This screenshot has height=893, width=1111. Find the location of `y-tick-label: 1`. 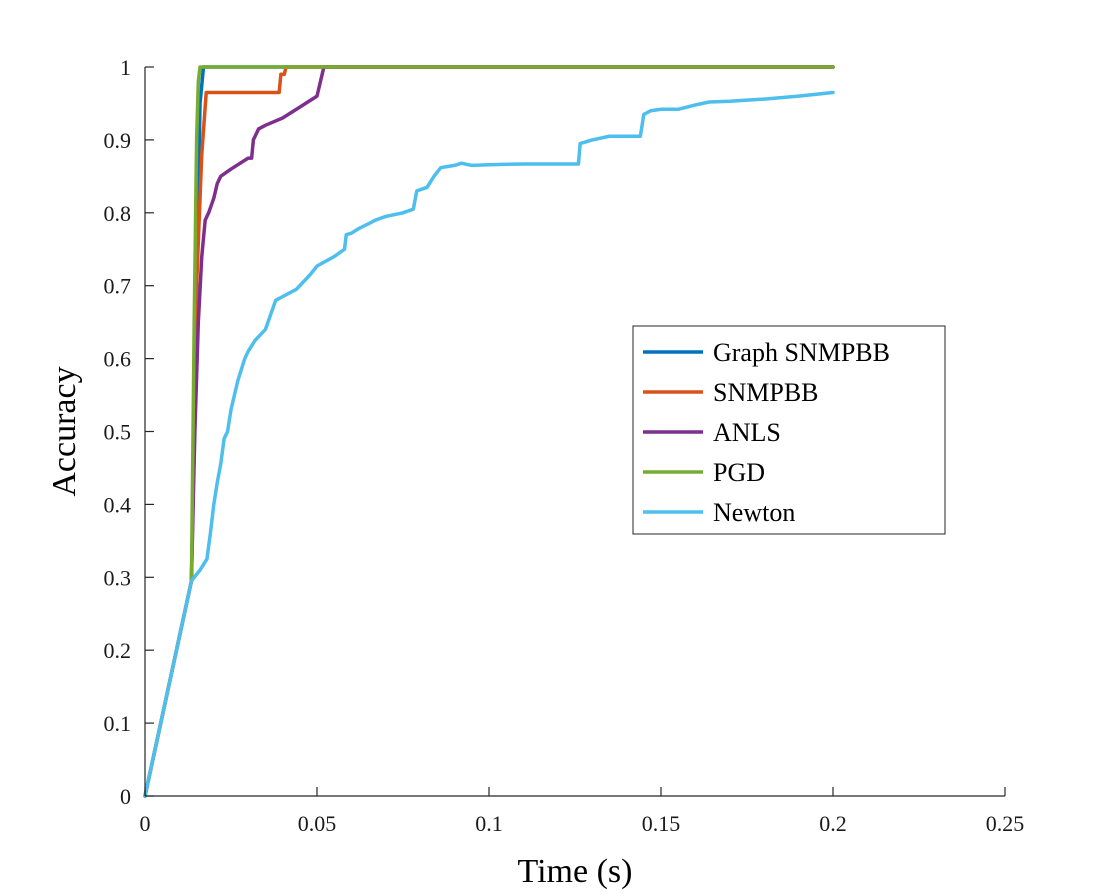

y-tick-label: 1 is located at coordinates (125, 67).